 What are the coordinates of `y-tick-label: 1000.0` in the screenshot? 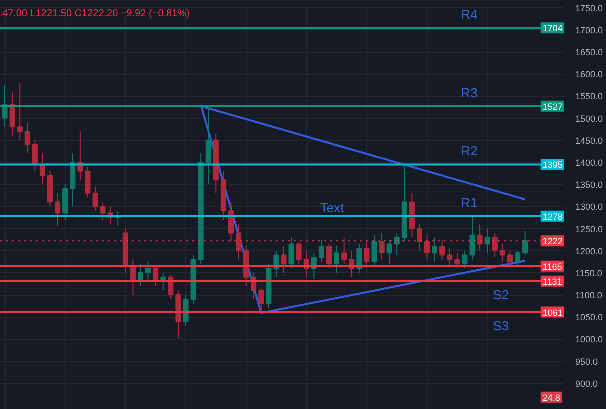 It's located at (590, 339).